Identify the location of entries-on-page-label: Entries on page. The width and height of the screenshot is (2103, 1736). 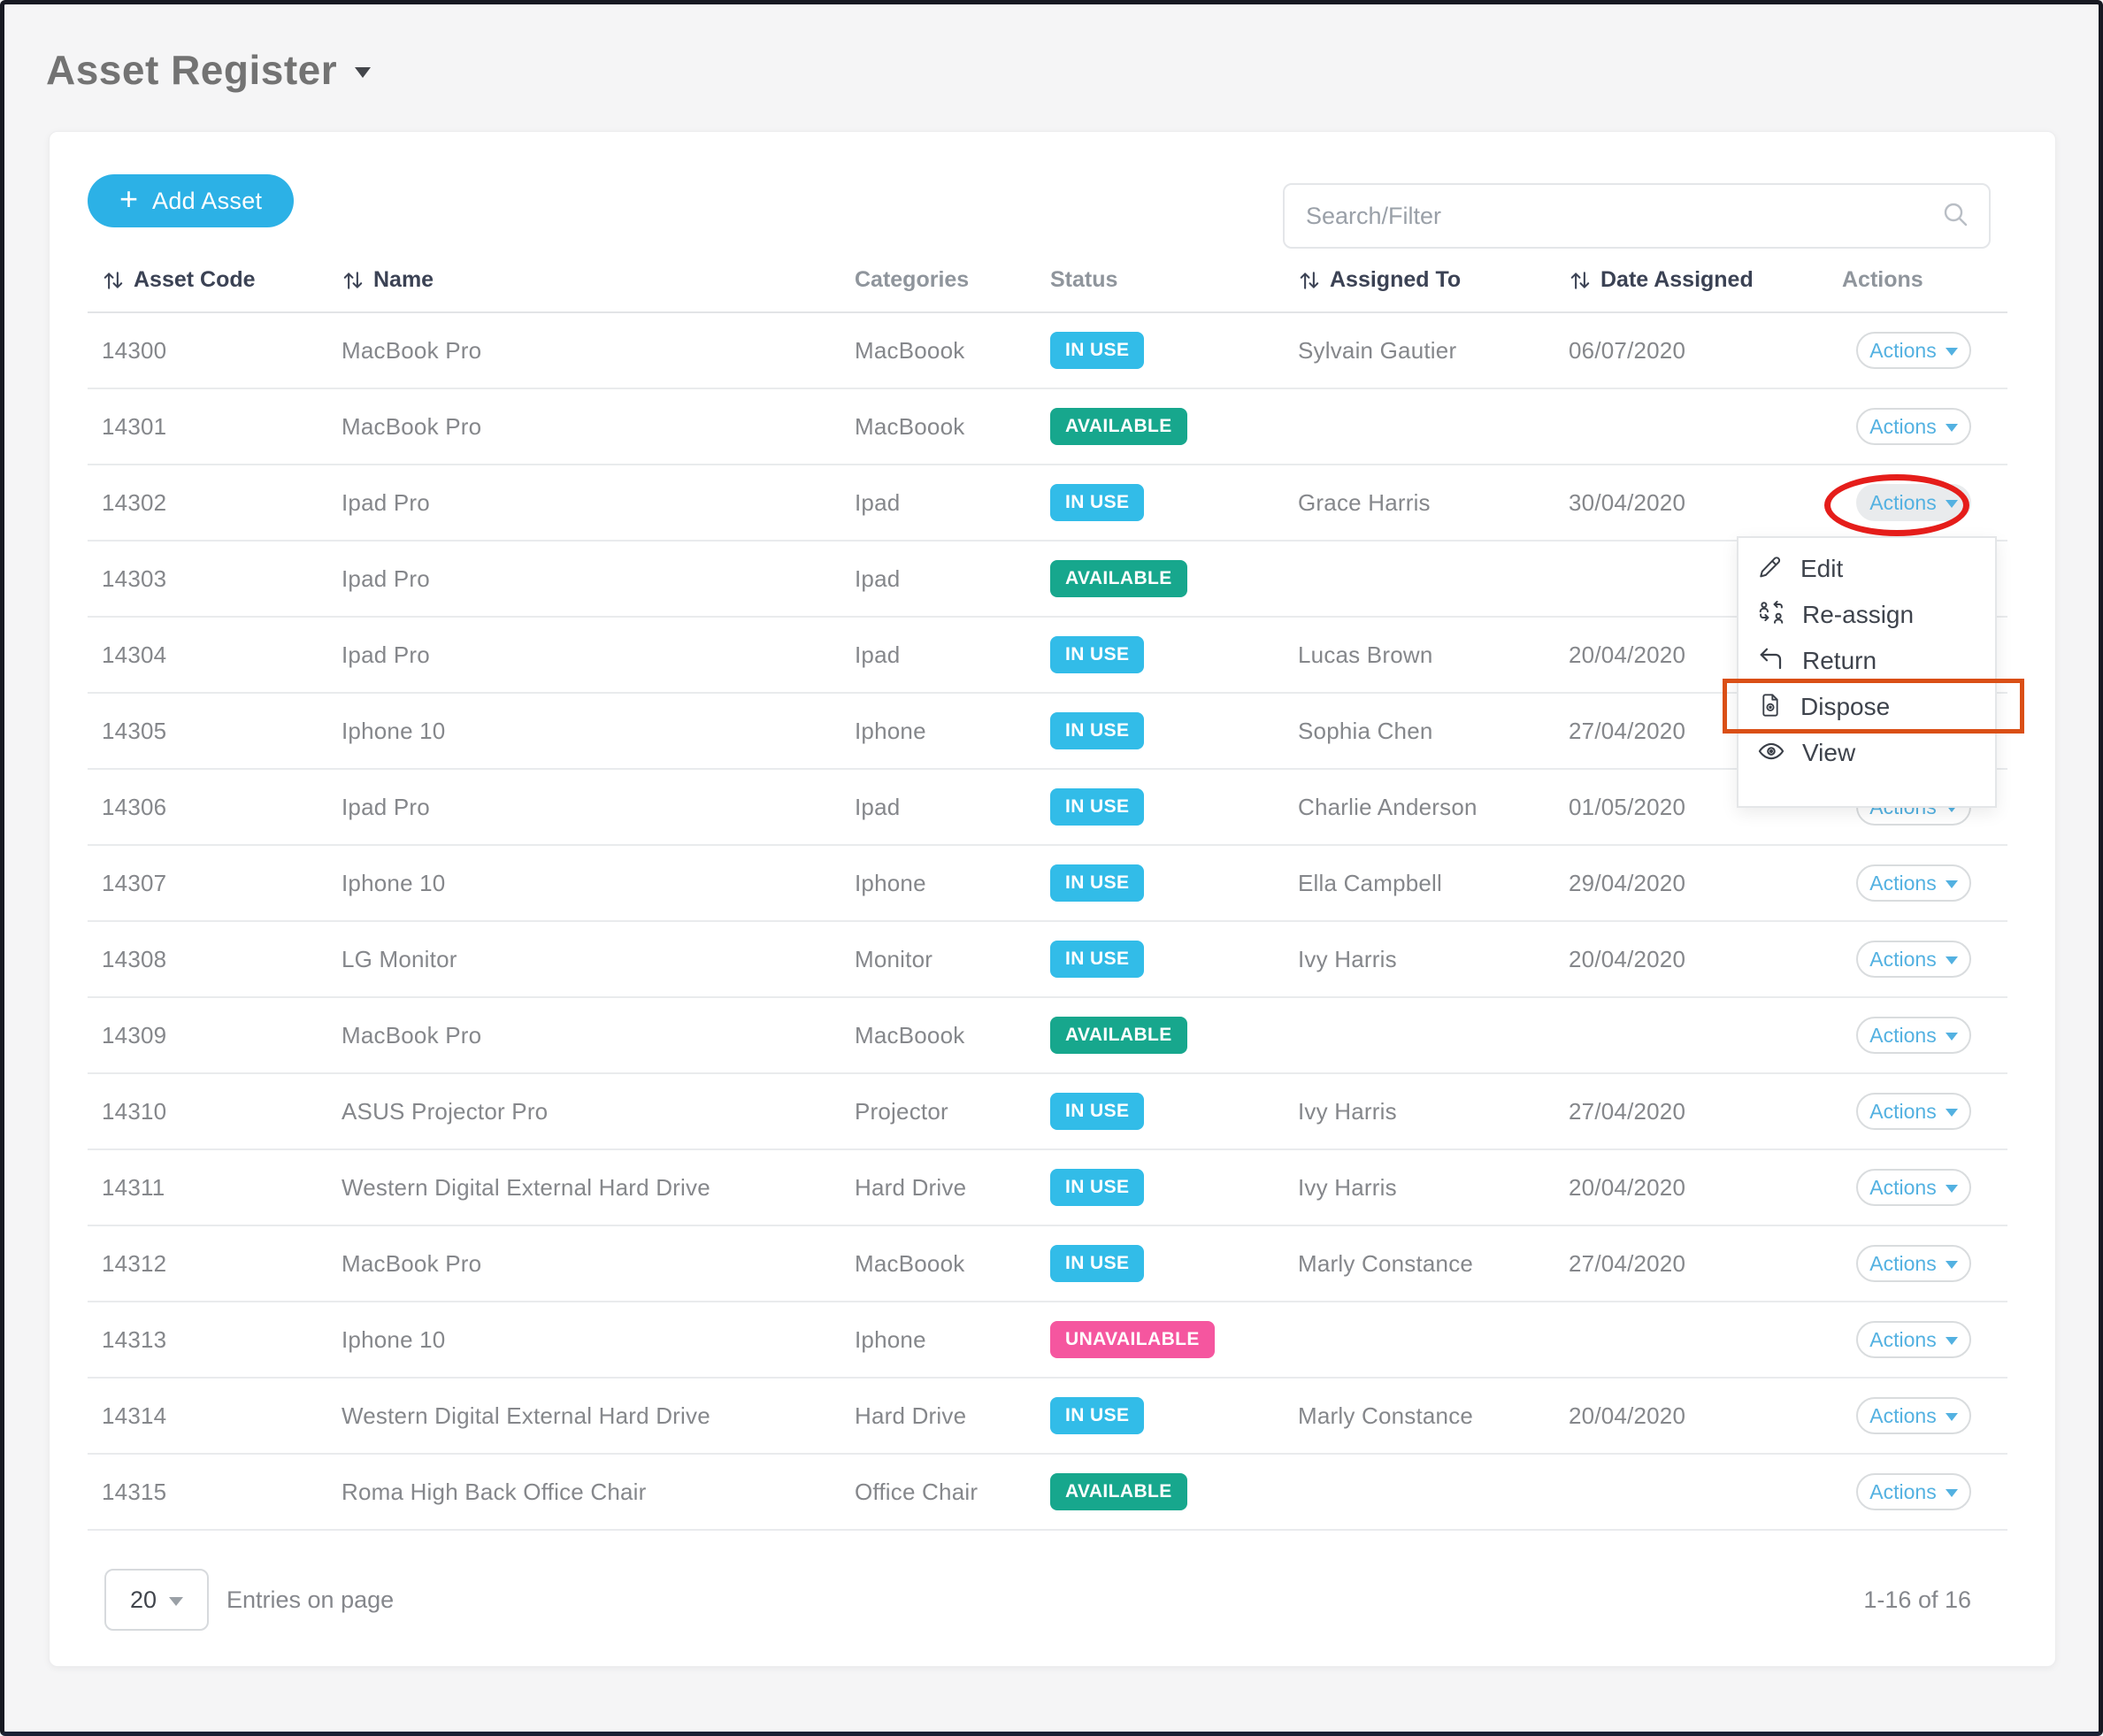
(310, 1600).